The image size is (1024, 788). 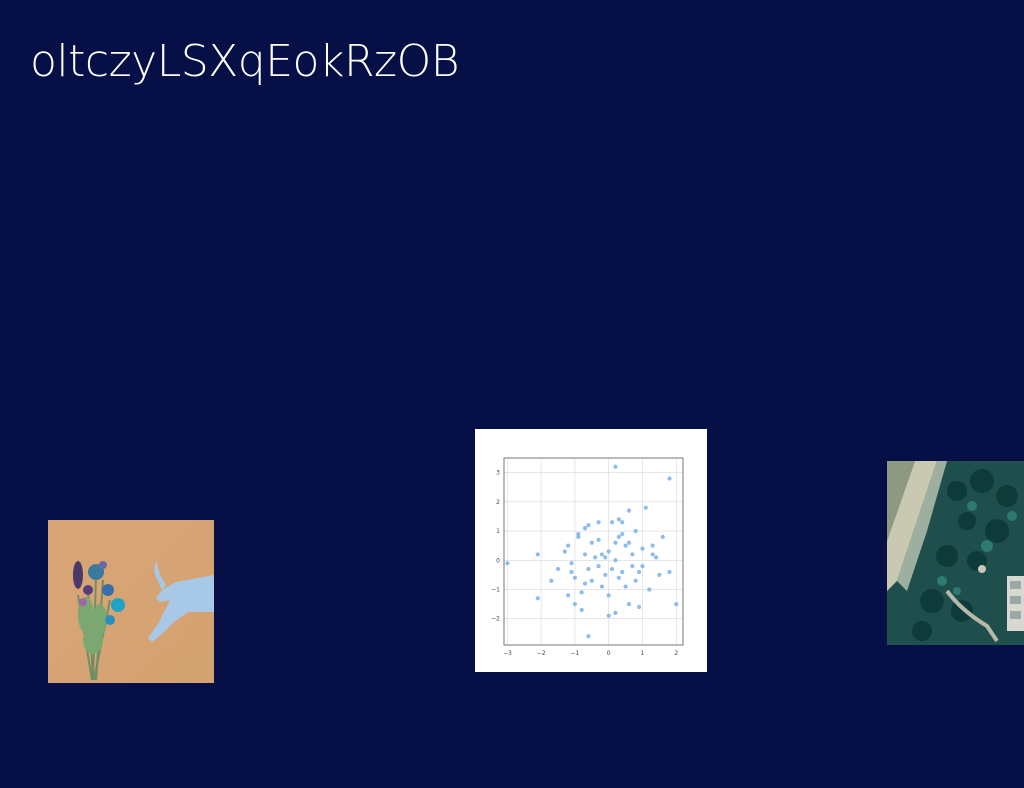 What do you see at coordinates (498, 560) in the screenshot?
I see `y-tick-label: 0` at bounding box center [498, 560].